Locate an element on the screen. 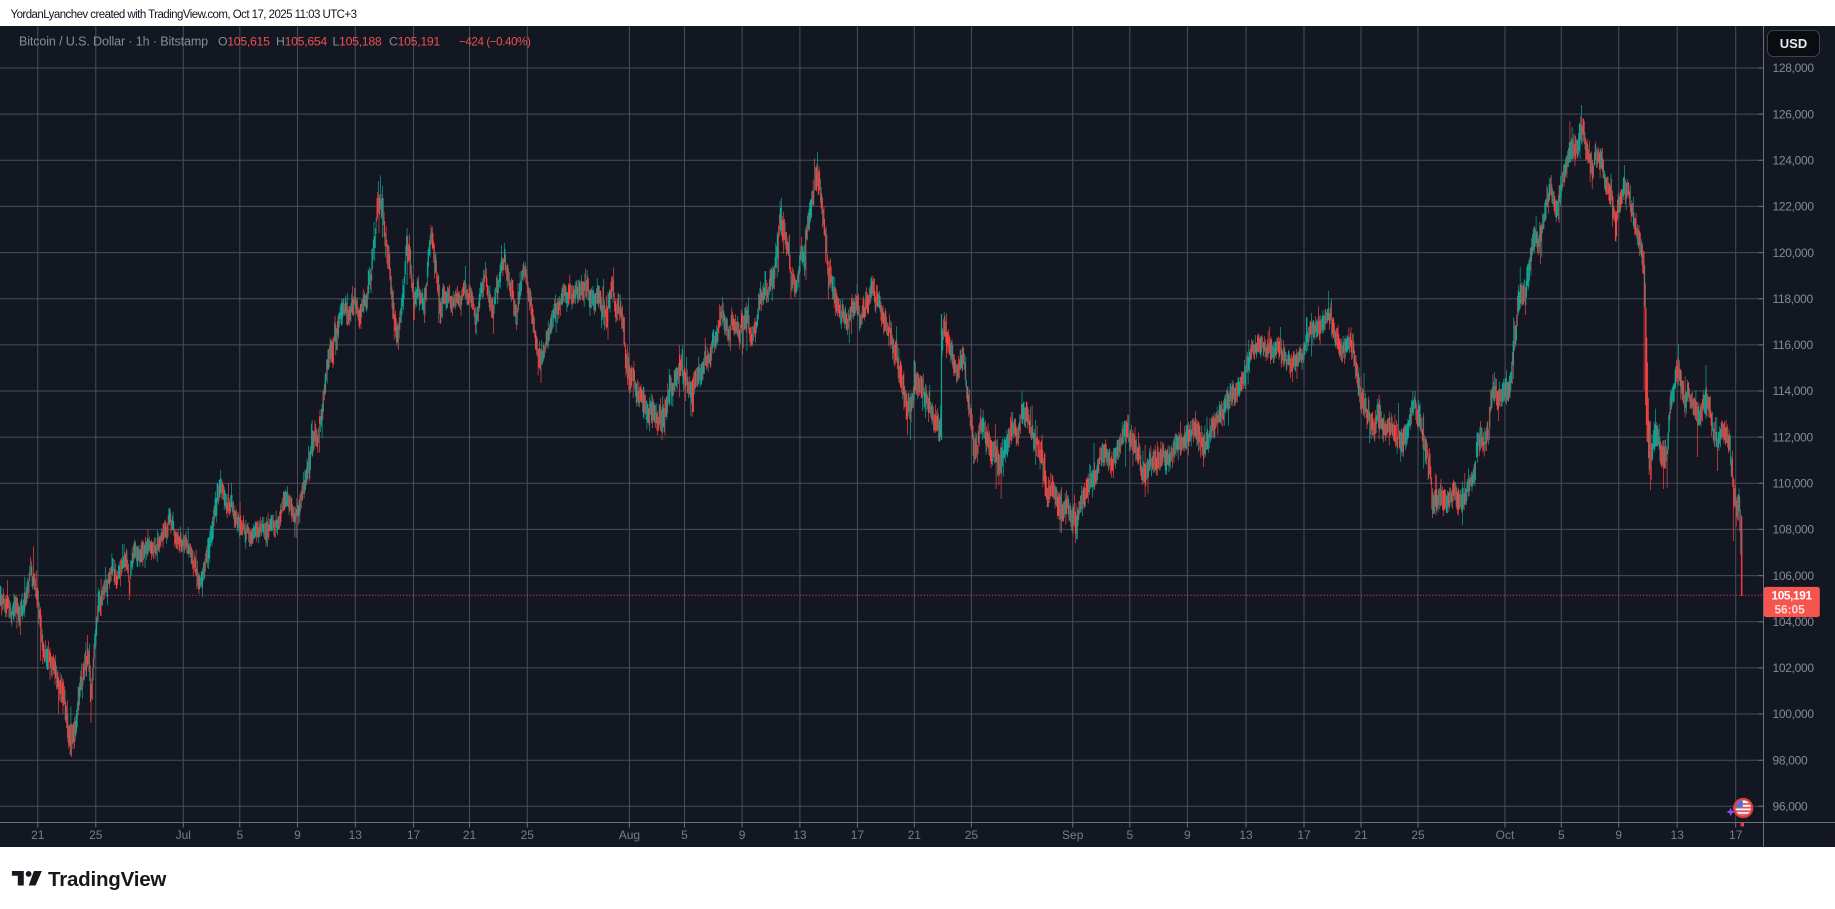 The image size is (1835, 909). svg-text: 104,000 is located at coordinates (1794, 622).